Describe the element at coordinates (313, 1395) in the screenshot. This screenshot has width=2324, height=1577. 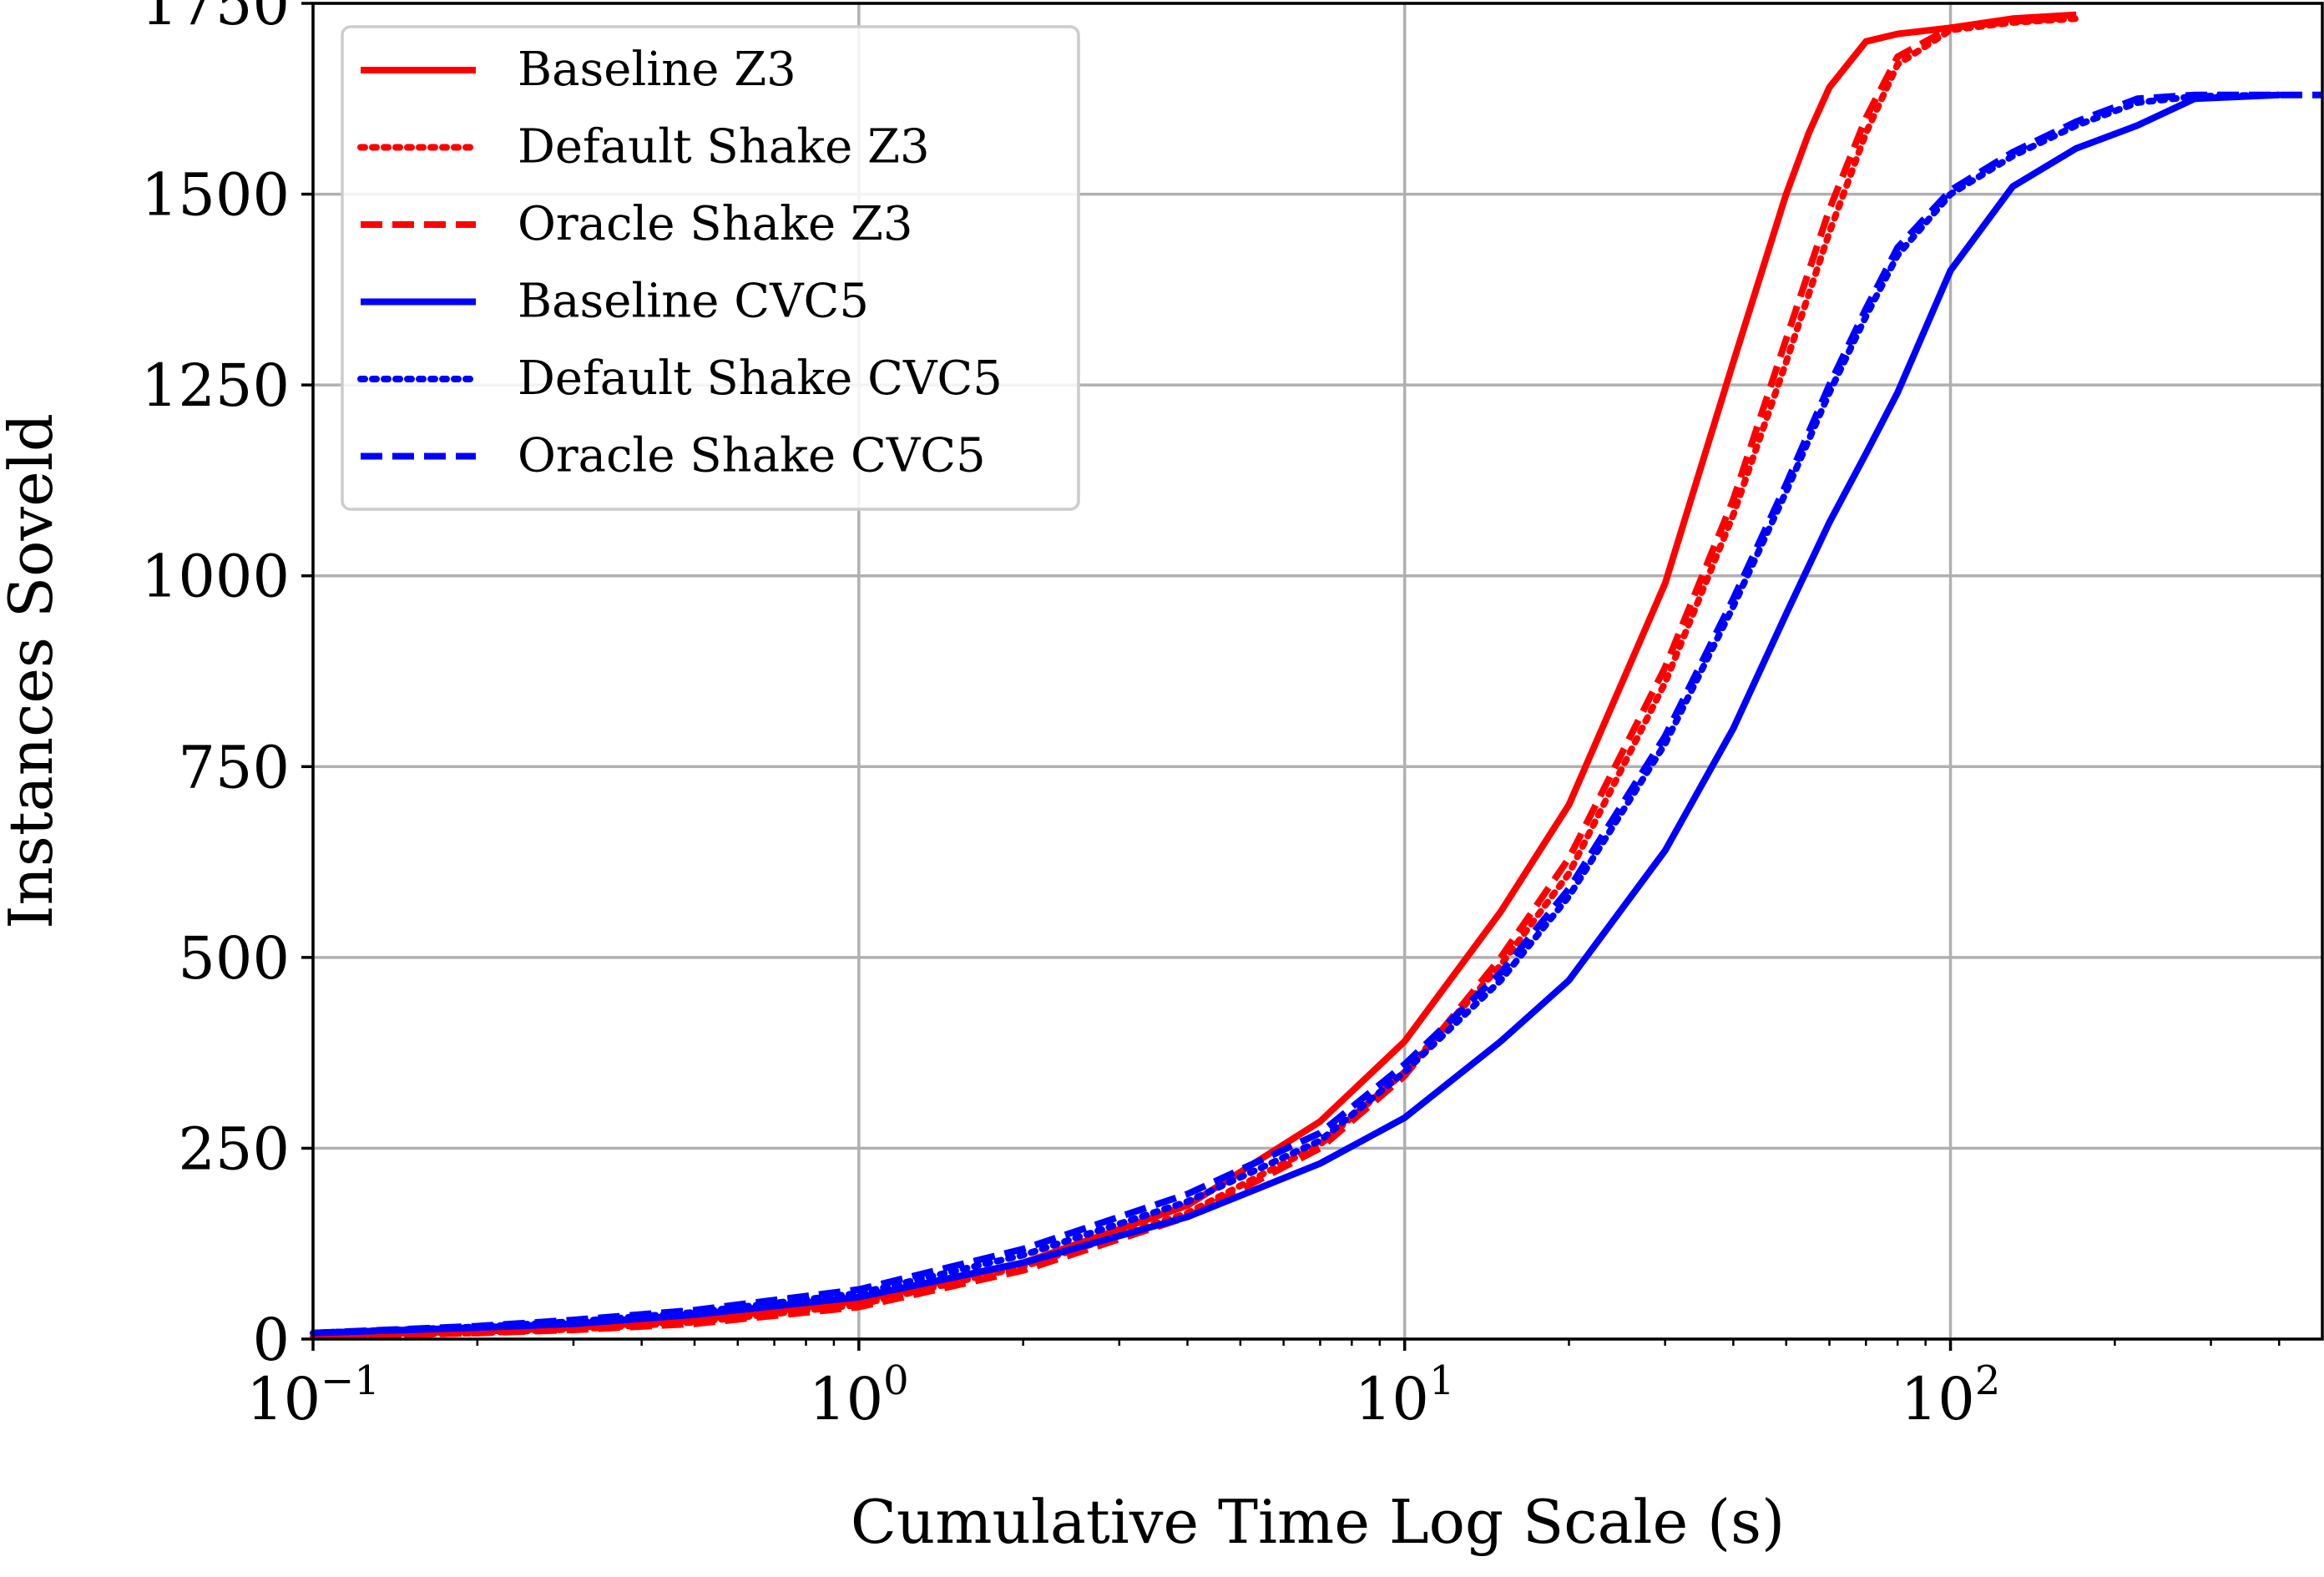
I see `x-tick-label: 10⁻¹` at that location.